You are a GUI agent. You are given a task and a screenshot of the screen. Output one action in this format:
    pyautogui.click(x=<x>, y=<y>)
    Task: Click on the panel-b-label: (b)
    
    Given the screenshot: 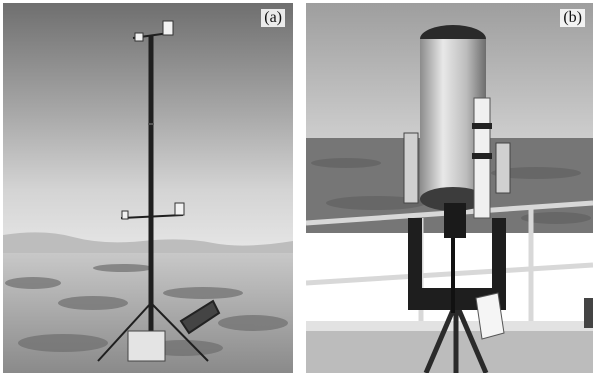 What is the action you would take?
    pyautogui.click(x=572, y=18)
    